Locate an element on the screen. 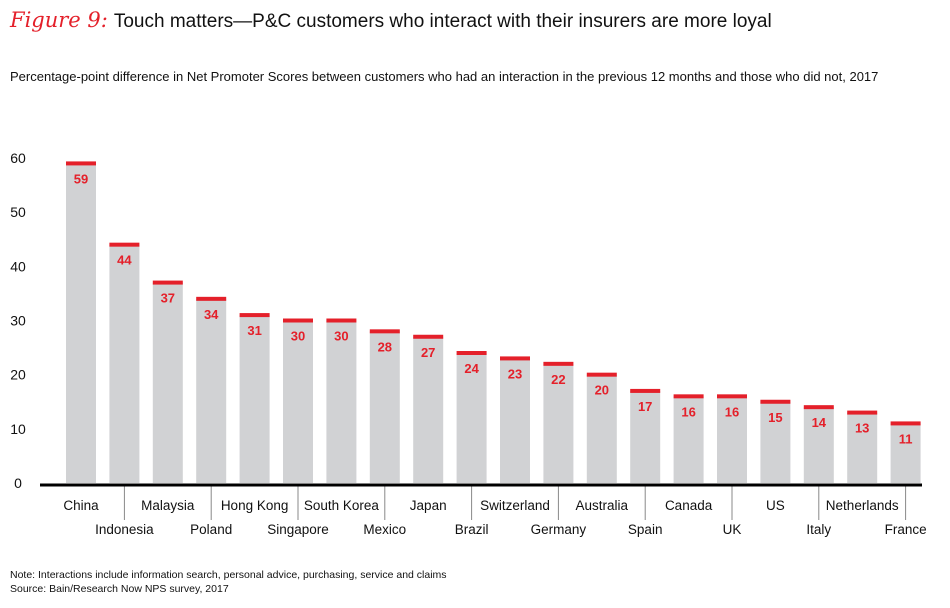 This screenshot has height=608, width=950. data-label: 22 is located at coordinates (558, 379).